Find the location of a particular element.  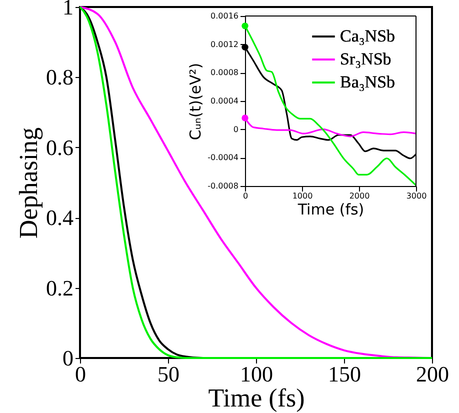

y-axis-title: Dephasing is located at coordinates (28, 183).